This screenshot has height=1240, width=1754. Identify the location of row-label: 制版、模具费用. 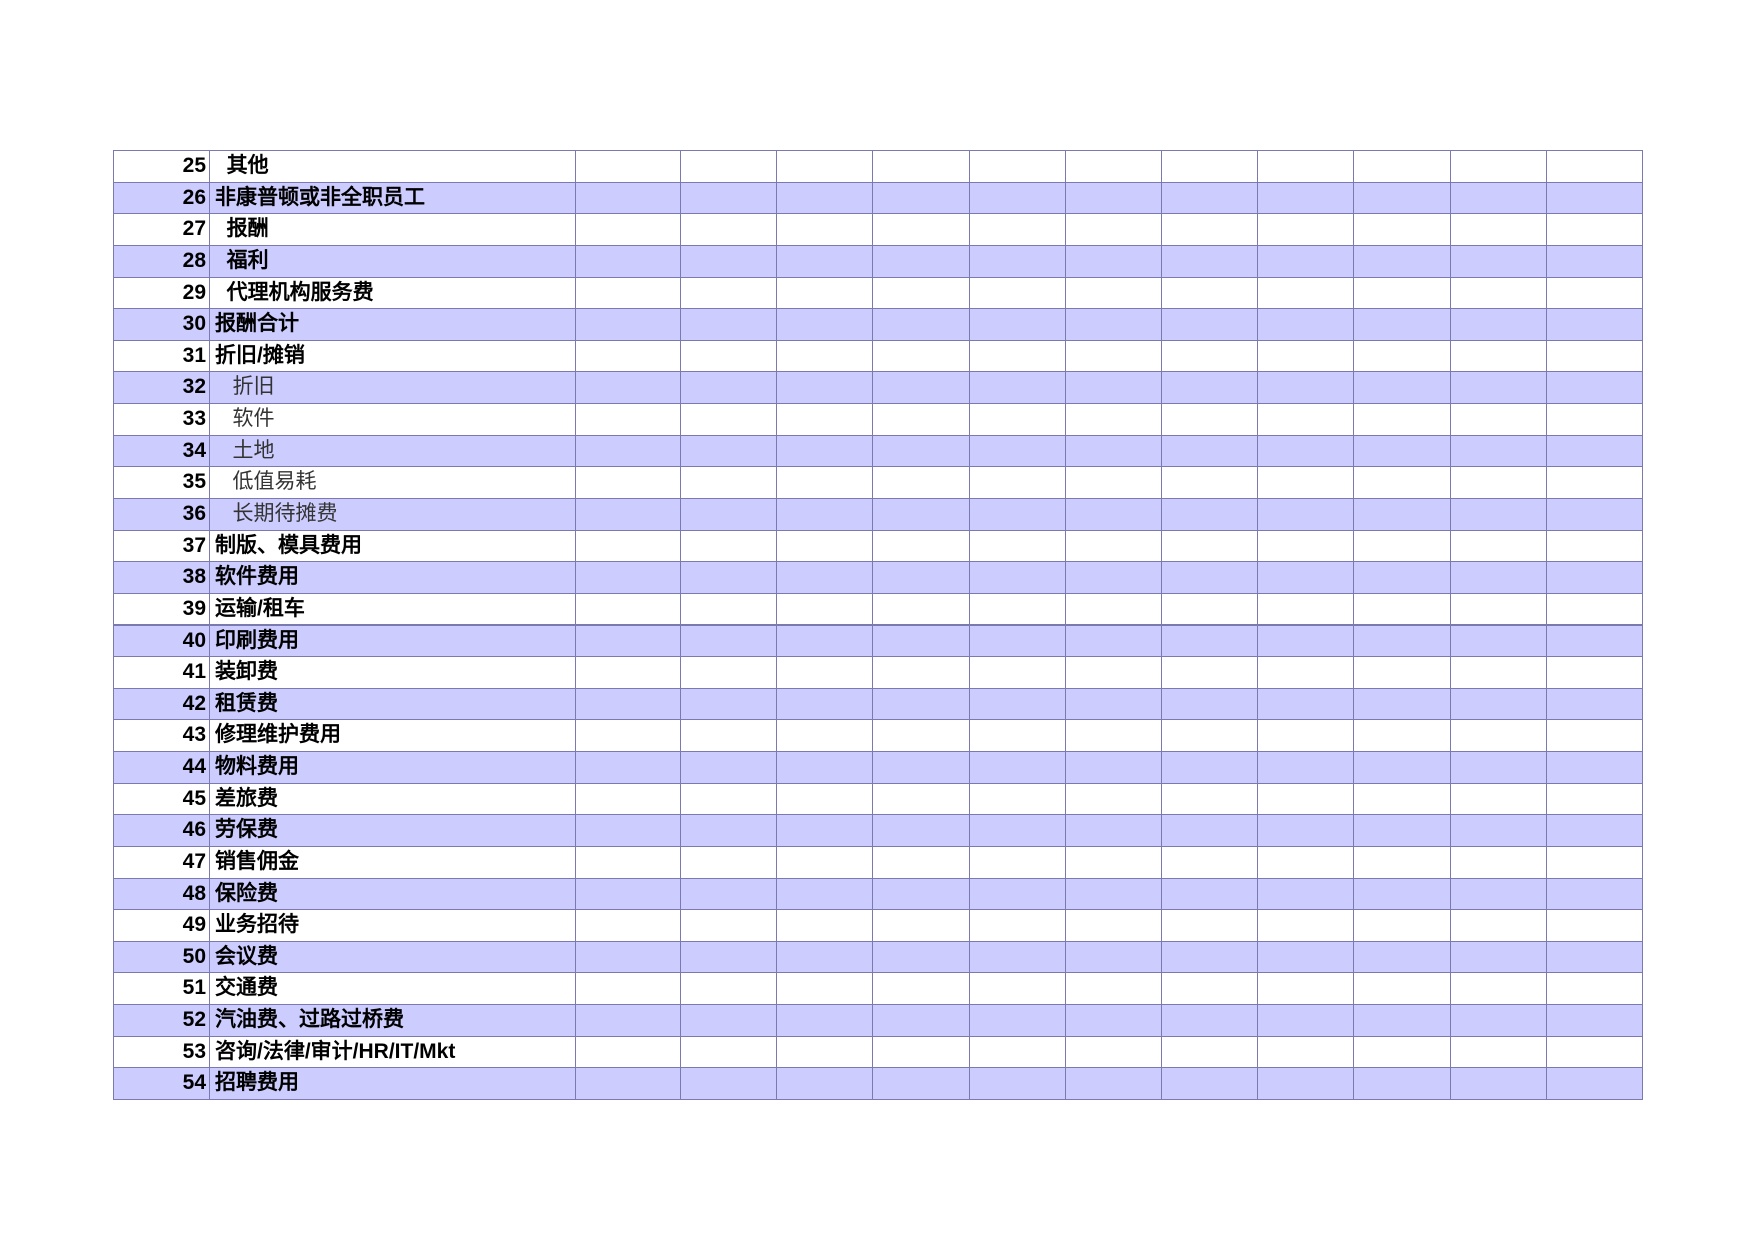
(392, 546).